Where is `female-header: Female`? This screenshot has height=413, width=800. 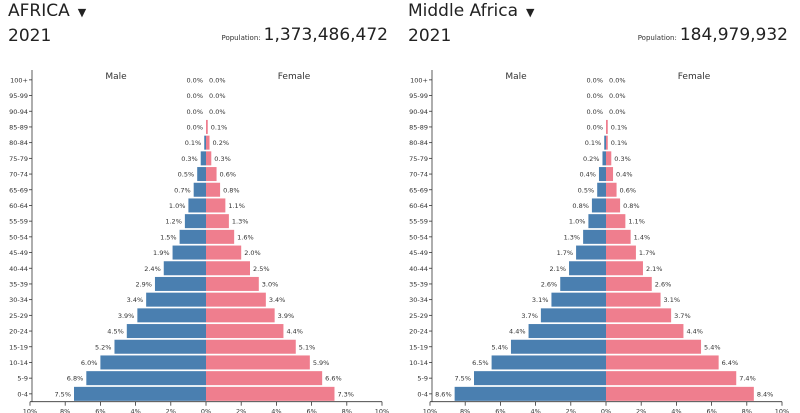
female-header: Female is located at coordinates (694, 77).